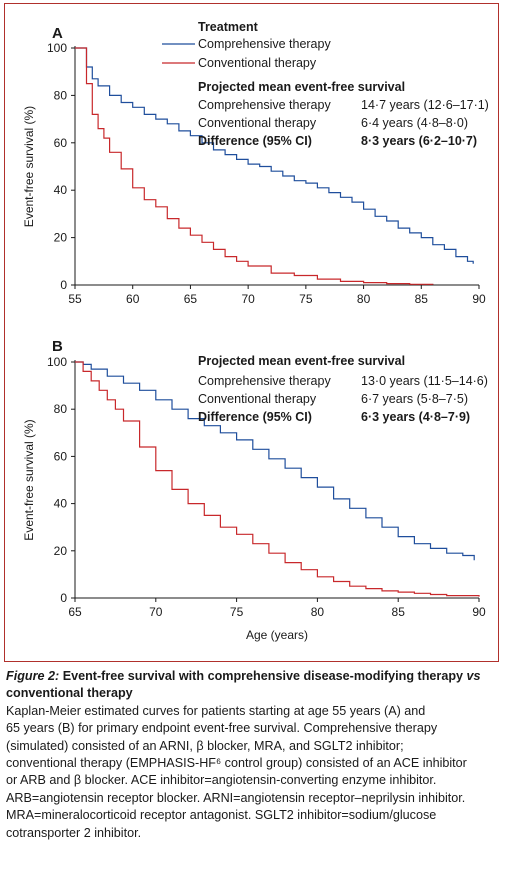 The image size is (506, 870). What do you see at coordinates (415, 417) in the screenshot?
I see `panel-b-difference-value: 6·3 years (4·8–7·9)` at bounding box center [415, 417].